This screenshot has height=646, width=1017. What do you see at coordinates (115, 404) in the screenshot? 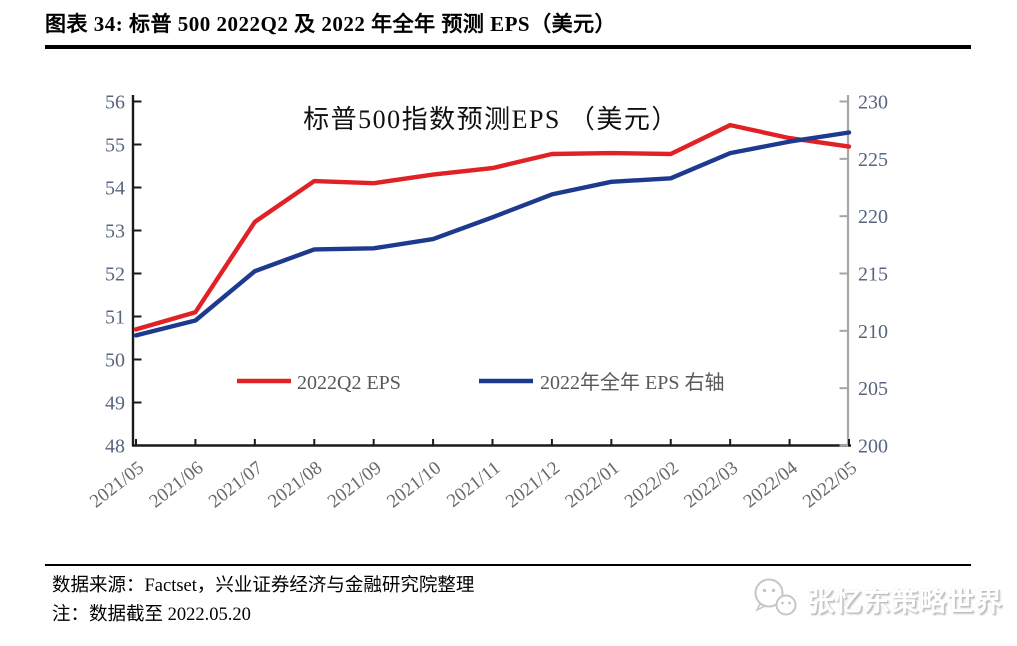
I see `left-tick-label: 49` at bounding box center [115, 404].